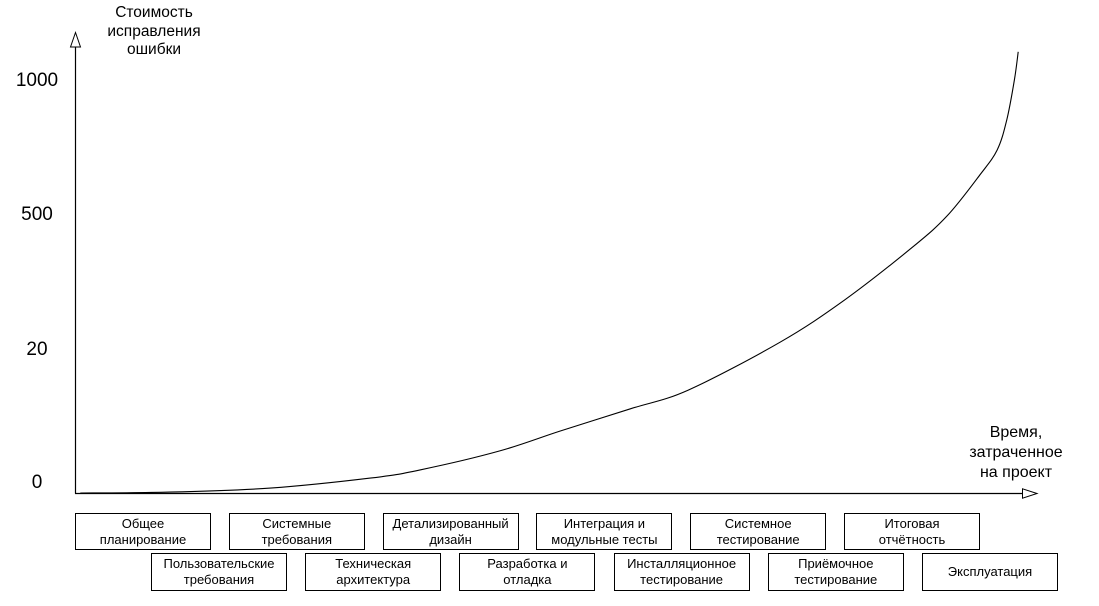  Describe the element at coordinates (37, 349) in the screenshot. I see `y-tick-label: 20` at that location.